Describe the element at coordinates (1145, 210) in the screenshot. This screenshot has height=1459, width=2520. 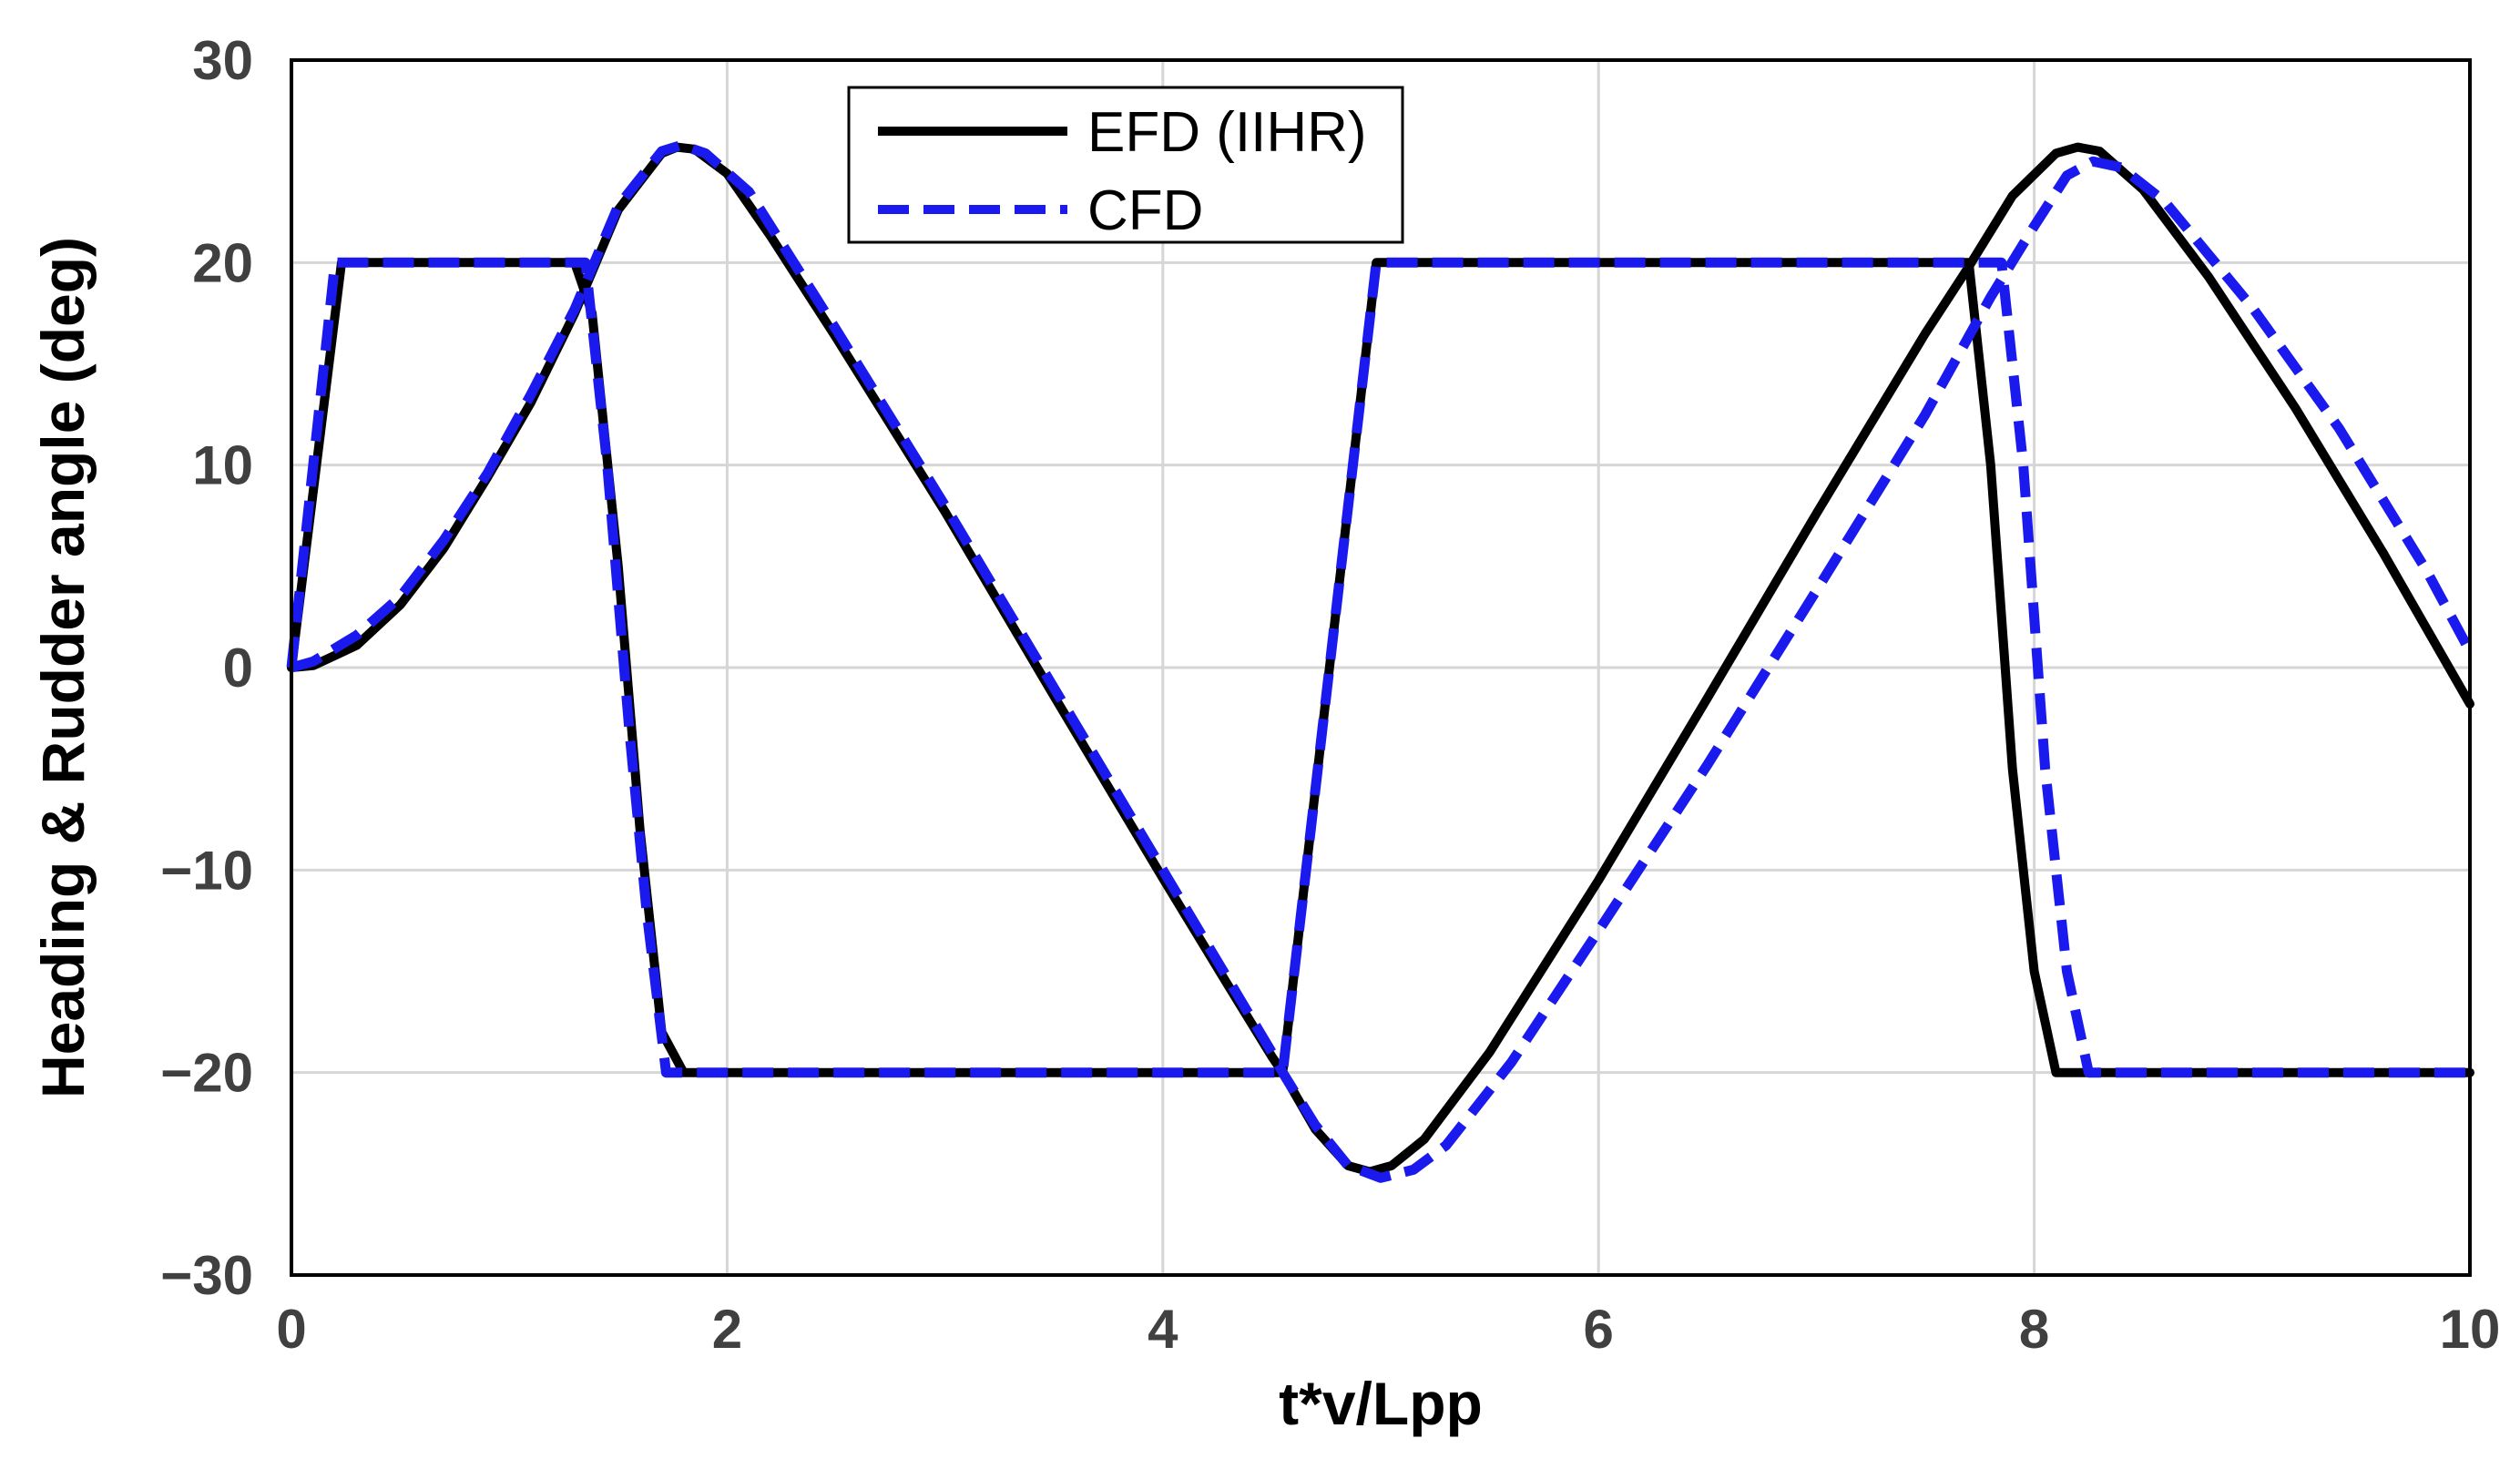
I see `legend-label-cfd: CFD` at that location.